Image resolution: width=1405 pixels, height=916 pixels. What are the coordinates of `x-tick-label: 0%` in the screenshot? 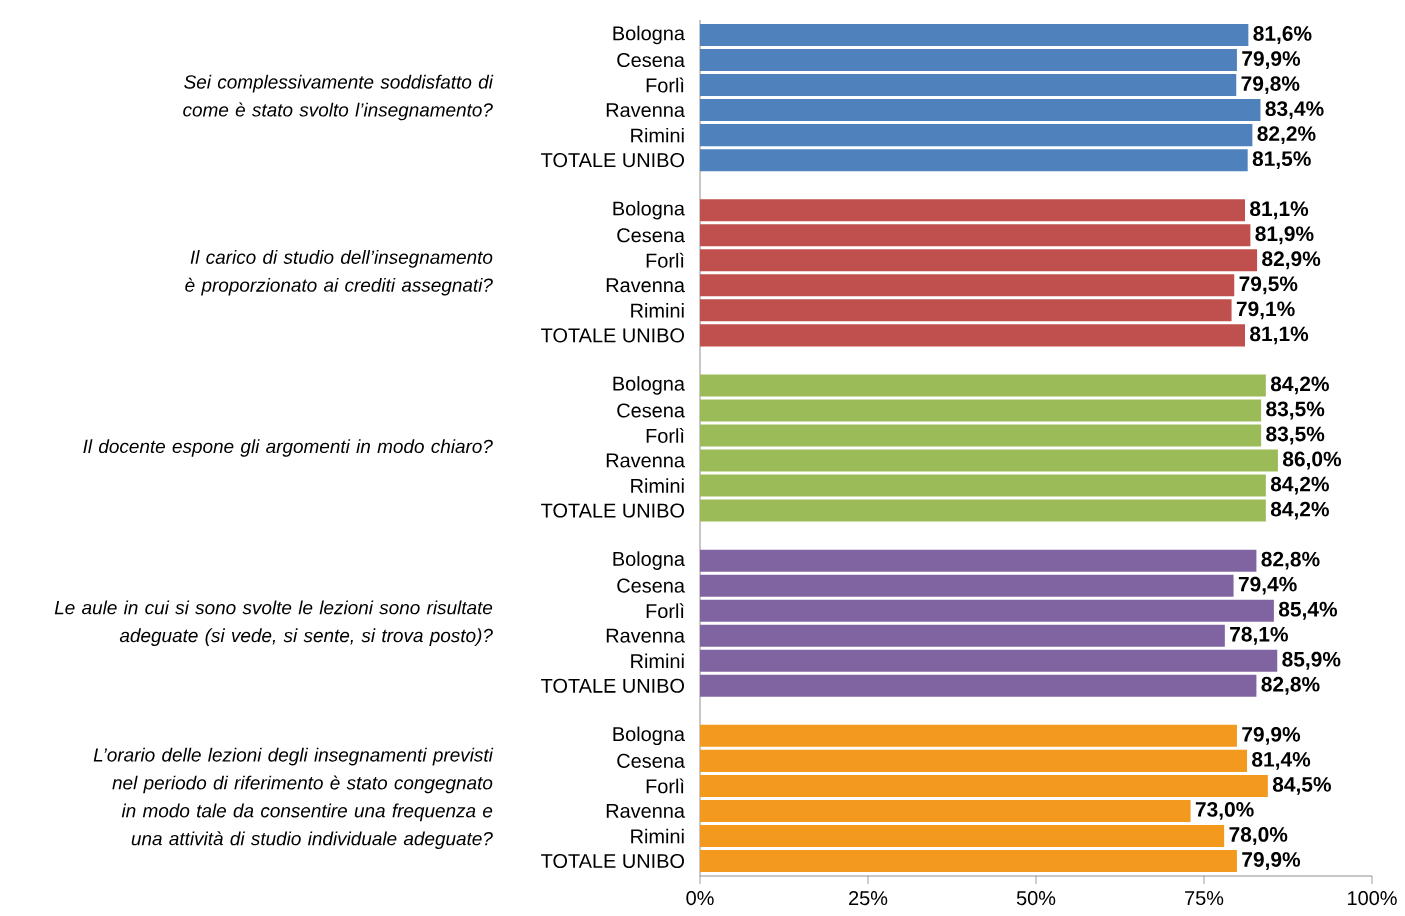 It's located at (700, 898).